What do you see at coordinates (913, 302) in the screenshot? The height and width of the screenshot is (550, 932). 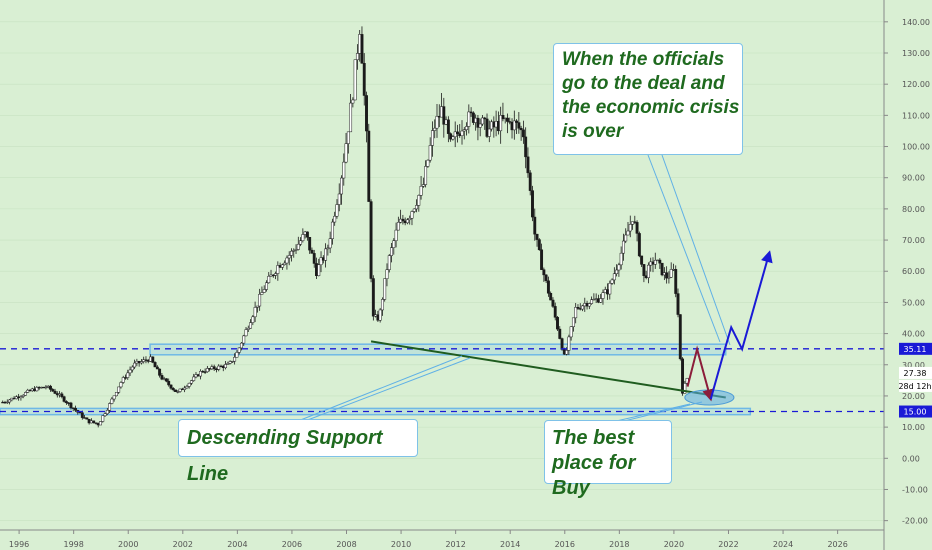 I see `price-tick-label: 50.00` at bounding box center [913, 302].